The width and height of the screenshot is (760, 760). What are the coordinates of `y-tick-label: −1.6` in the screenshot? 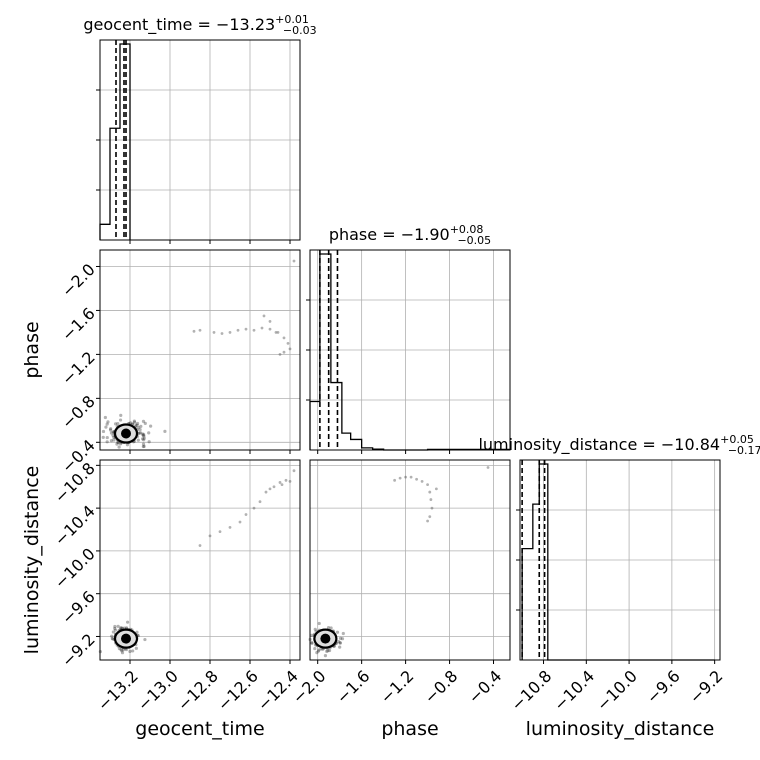 It's located at (78, 324).